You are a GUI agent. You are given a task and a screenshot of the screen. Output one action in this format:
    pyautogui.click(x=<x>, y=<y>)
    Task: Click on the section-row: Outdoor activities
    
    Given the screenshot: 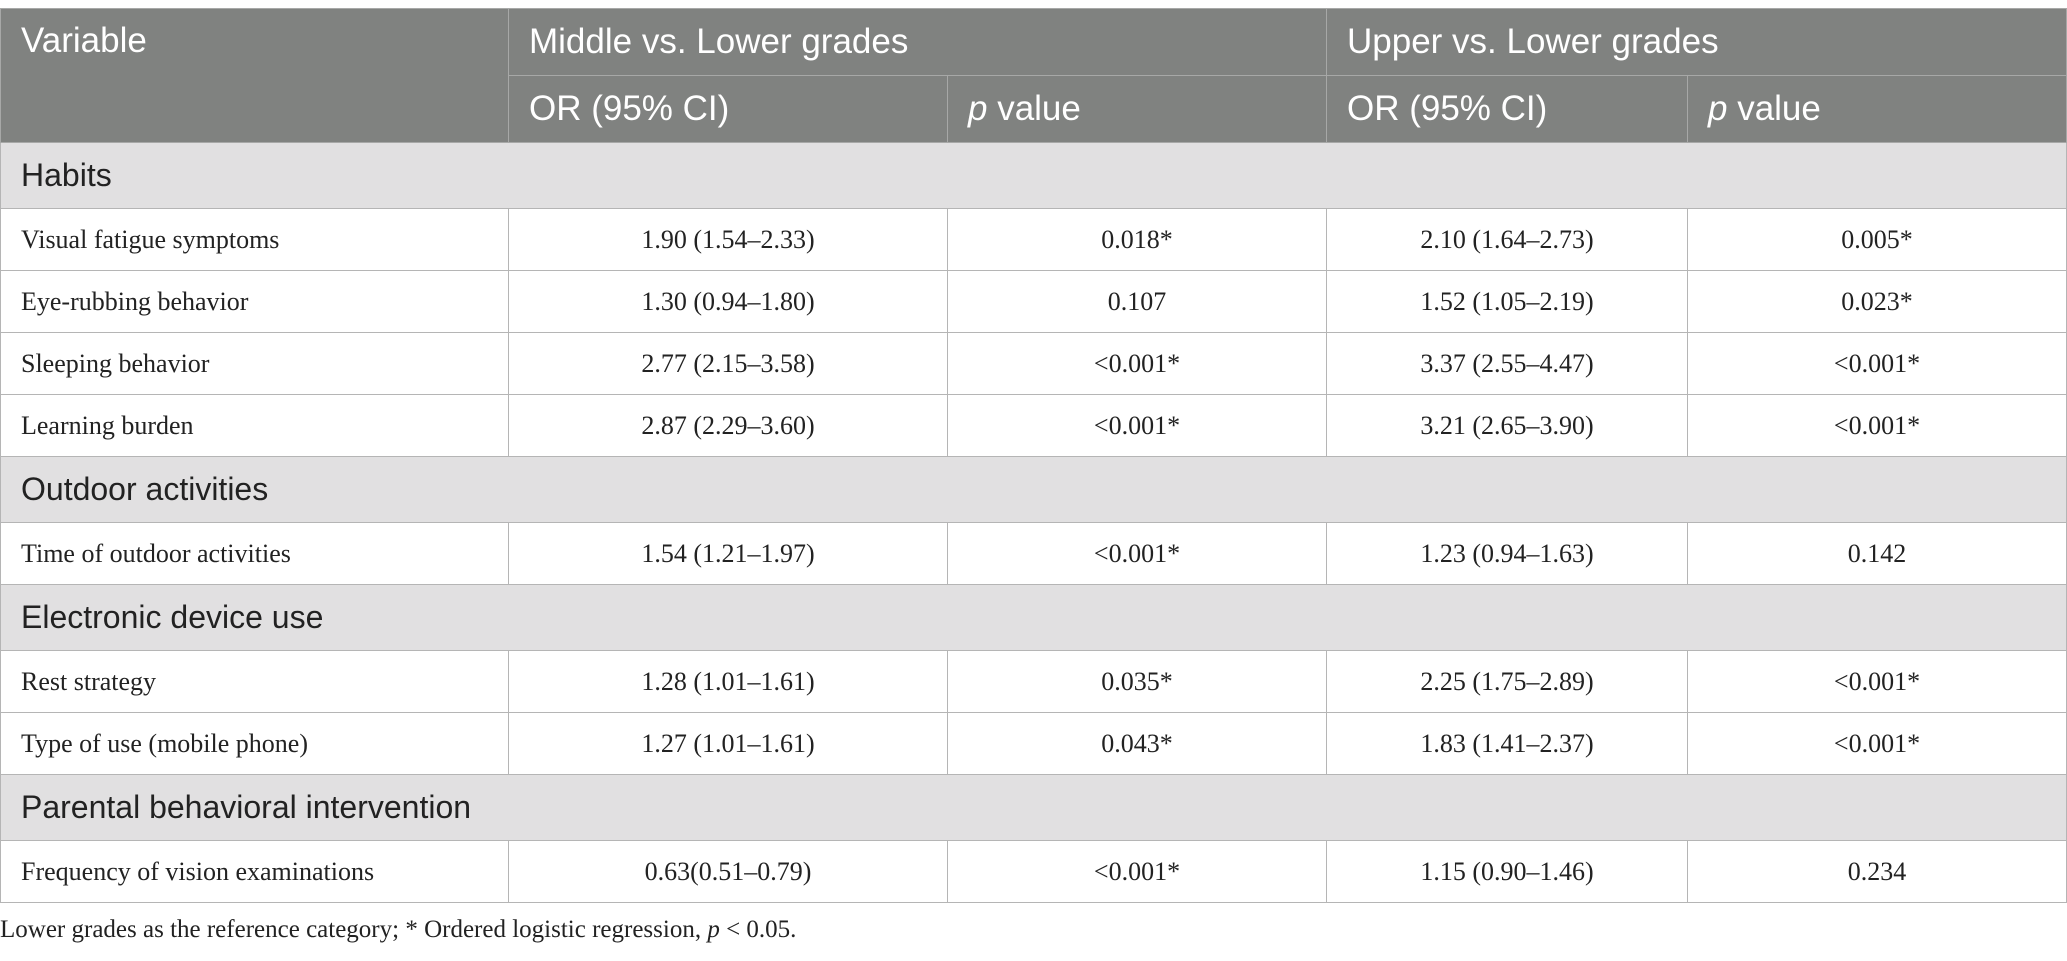 What is the action you would take?
    pyautogui.click(x=1033, y=489)
    